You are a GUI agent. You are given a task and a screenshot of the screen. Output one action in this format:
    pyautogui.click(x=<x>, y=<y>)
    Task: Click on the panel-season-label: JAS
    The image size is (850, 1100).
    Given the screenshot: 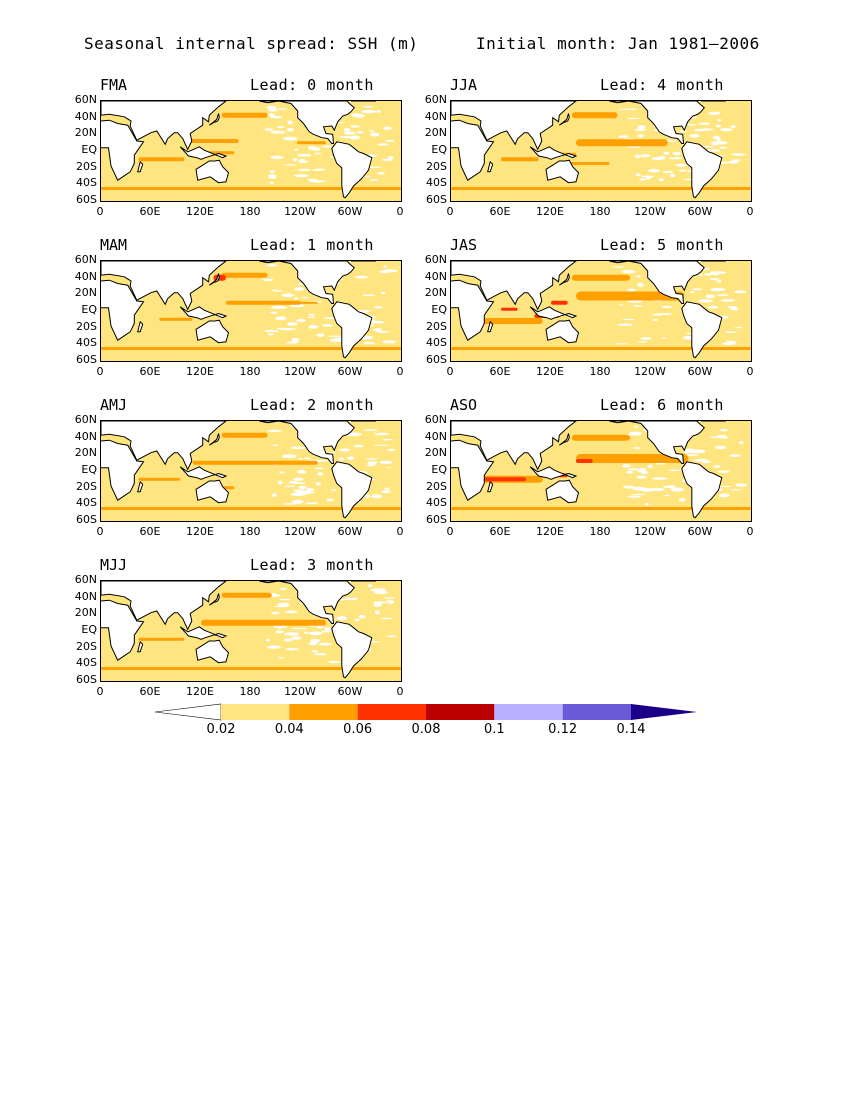 What is the action you would take?
    pyautogui.click(x=464, y=245)
    